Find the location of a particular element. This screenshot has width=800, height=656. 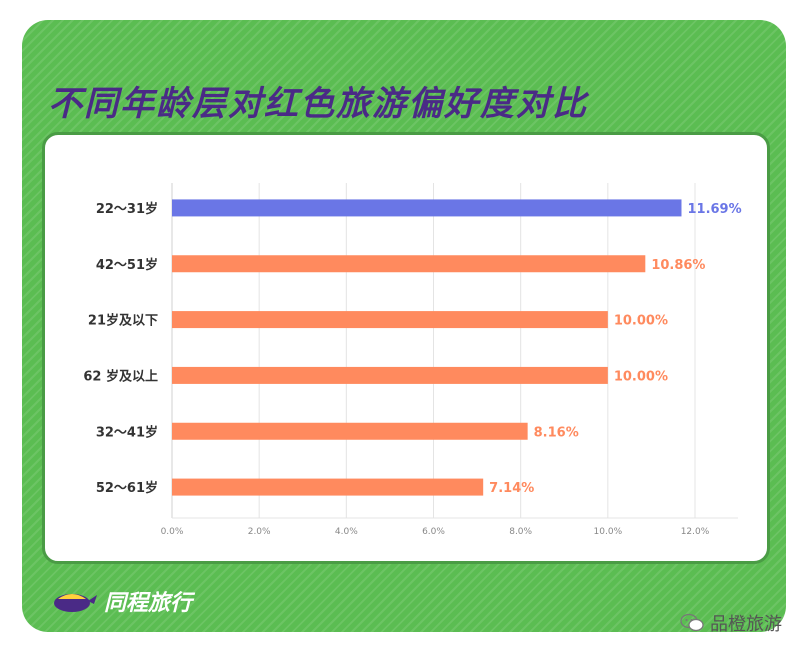

x-tick-label: 6.0% is located at coordinates (433, 532).